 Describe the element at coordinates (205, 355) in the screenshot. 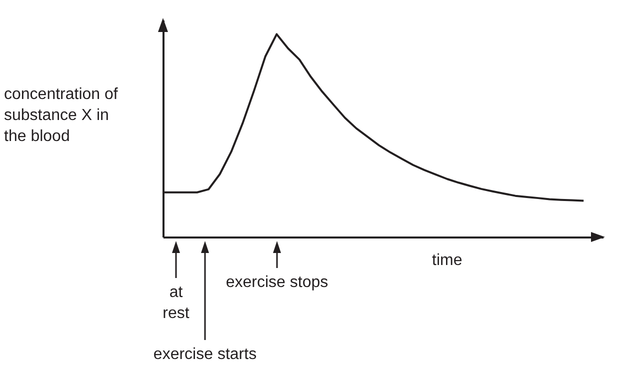

I see `text: exercise starts` at that location.